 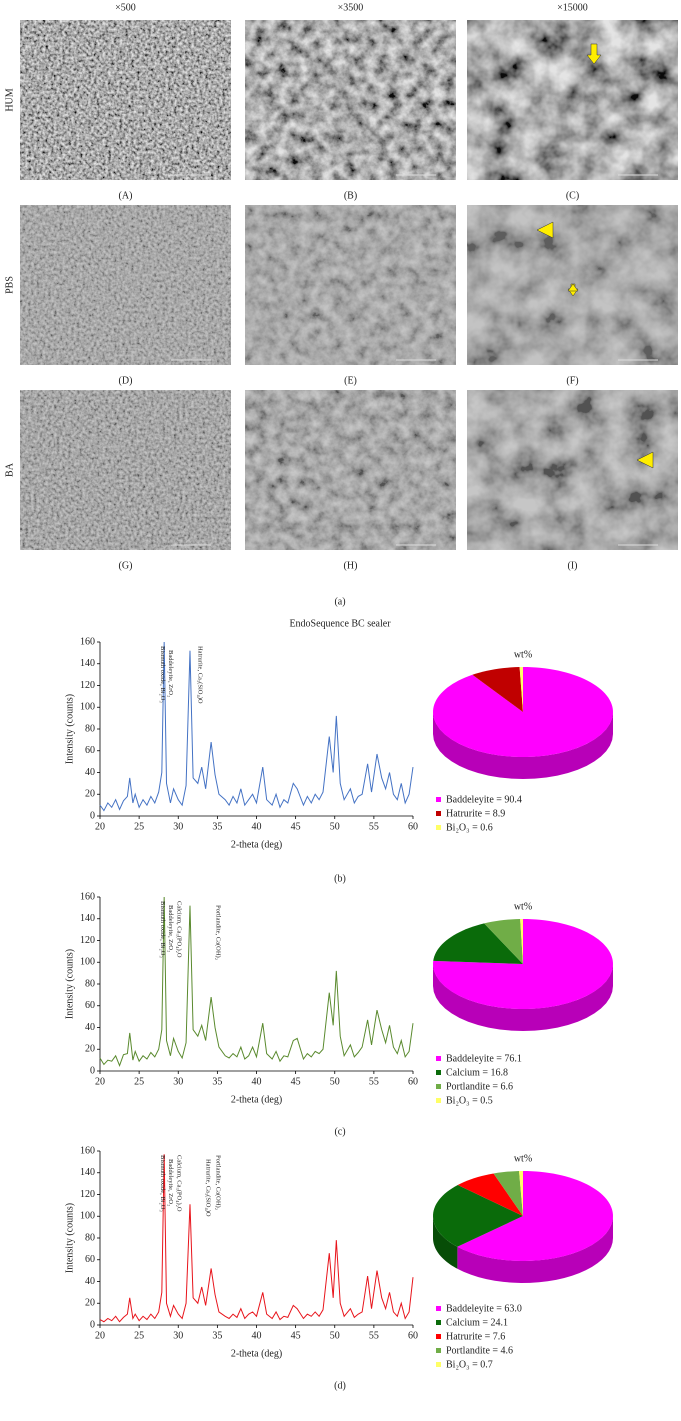 What do you see at coordinates (139, 826) in the screenshot?
I see `x-tick-label: 25` at bounding box center [139, 826].